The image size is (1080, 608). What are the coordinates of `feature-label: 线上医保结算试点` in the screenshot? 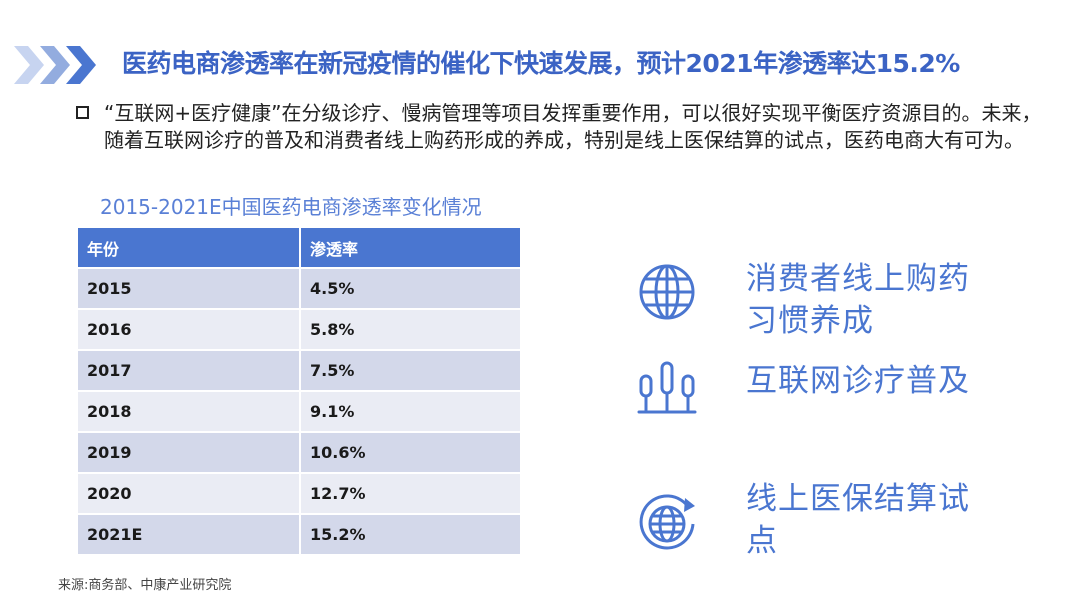 It's located at (858, 520).